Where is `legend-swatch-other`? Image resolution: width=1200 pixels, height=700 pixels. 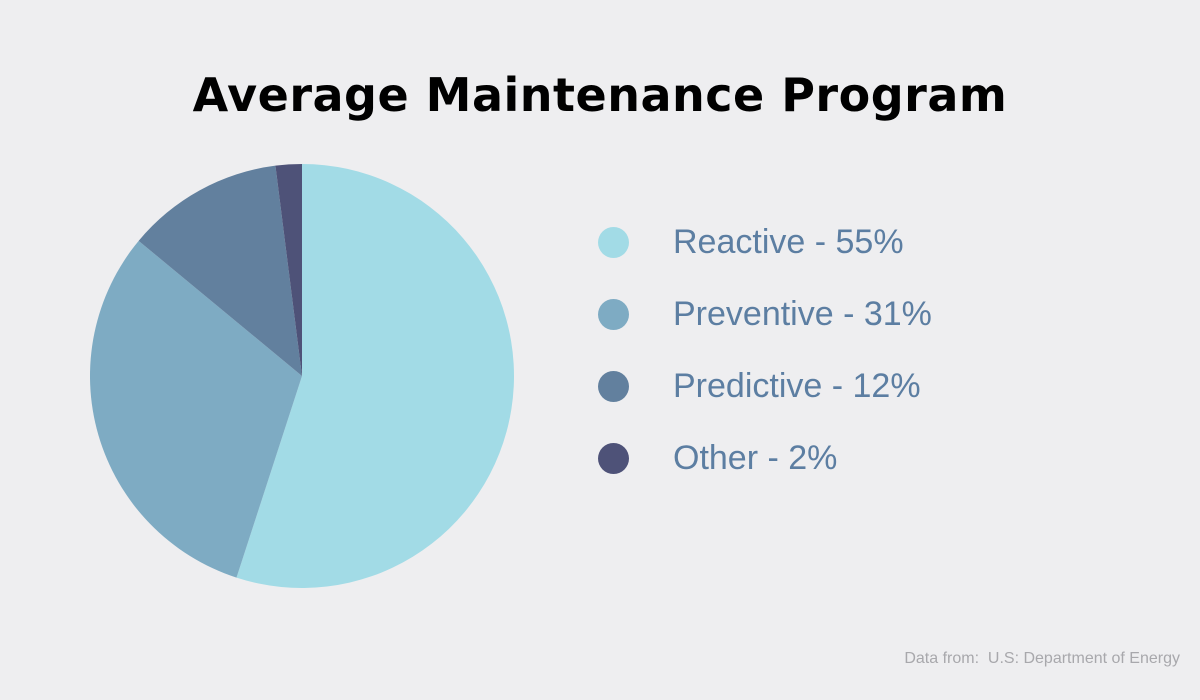 legend-swatch-other is located at coordinates (613, 458).